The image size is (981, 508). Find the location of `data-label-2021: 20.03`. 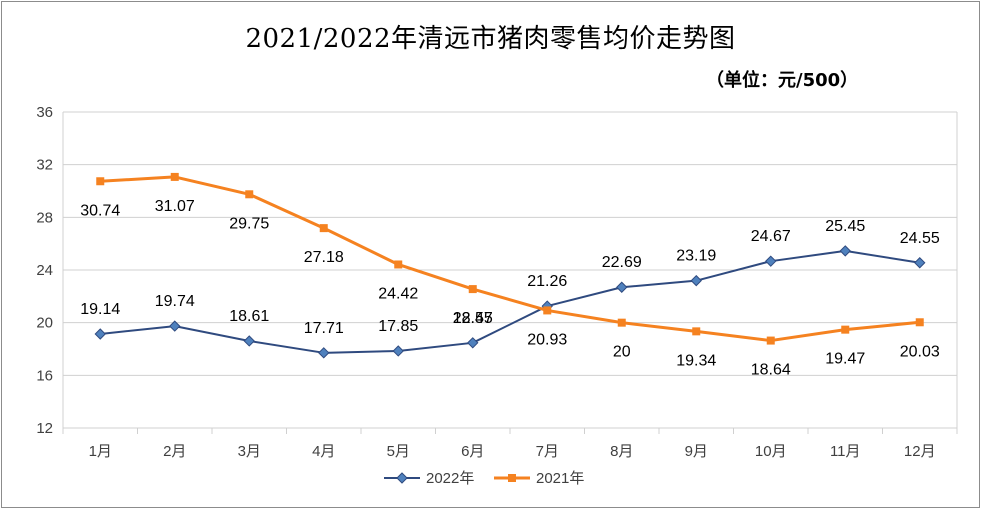

data-label-2021: 20.03 is located at coordinates (920, 351).